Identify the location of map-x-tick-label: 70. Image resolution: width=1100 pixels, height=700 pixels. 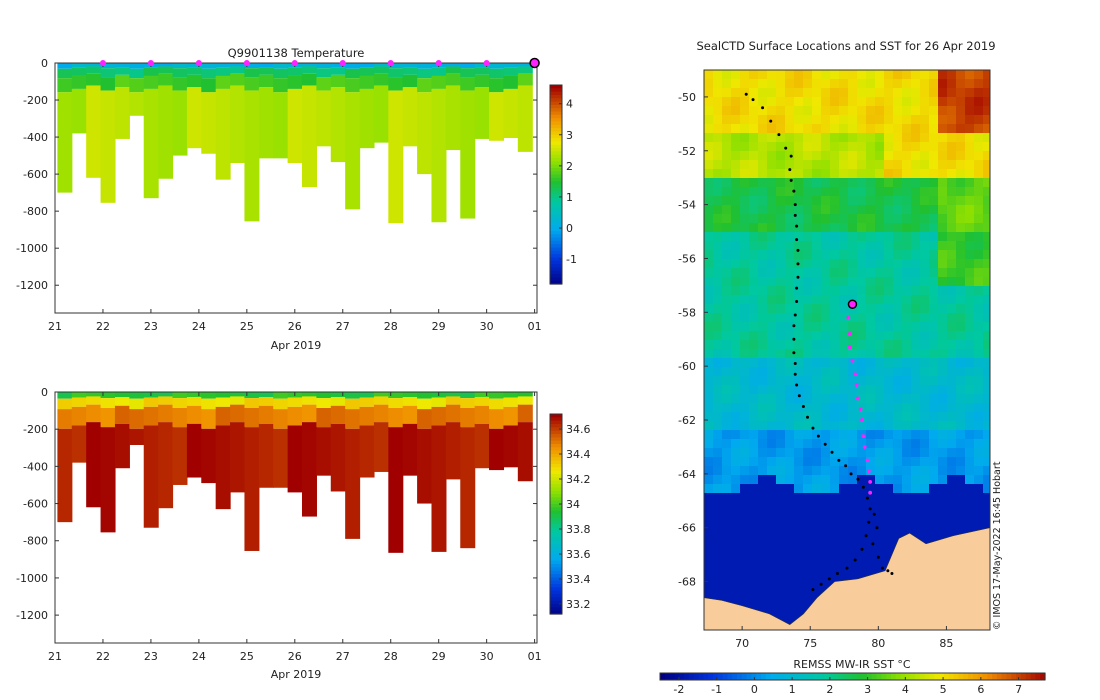
(742, 643).